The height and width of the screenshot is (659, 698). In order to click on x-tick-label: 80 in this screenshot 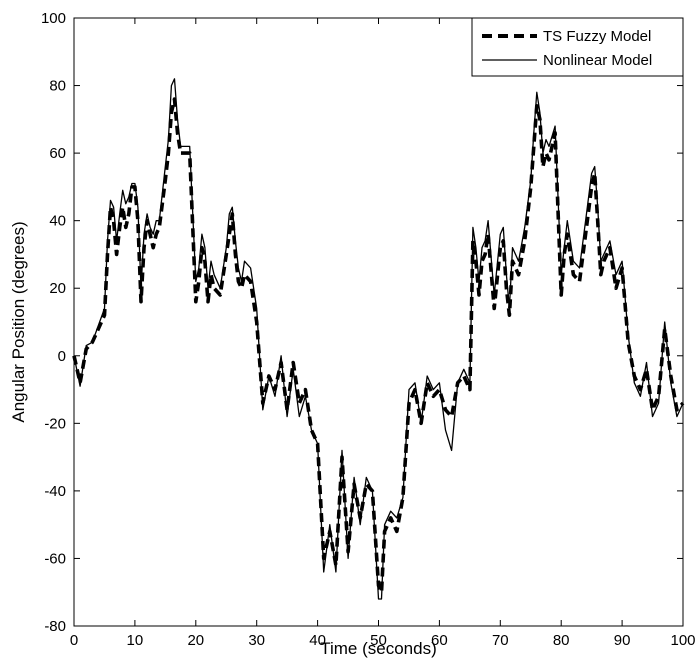, I will do `click(561, 640)`.